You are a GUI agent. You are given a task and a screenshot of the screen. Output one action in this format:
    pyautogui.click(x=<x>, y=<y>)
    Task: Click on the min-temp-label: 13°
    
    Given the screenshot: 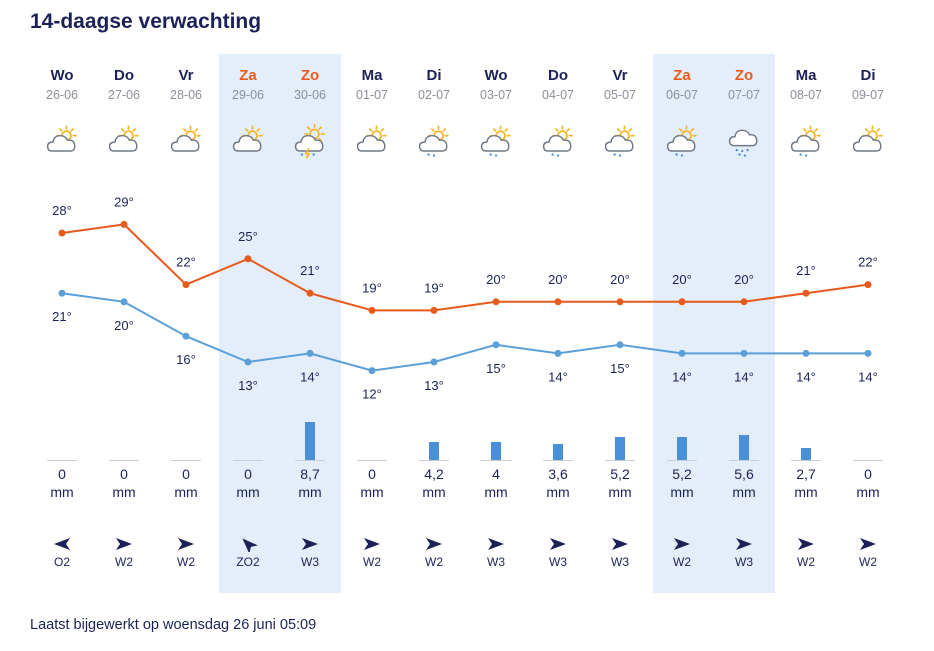 What is the action you would take?
    pyautogui.click(x=248, y=385)
    